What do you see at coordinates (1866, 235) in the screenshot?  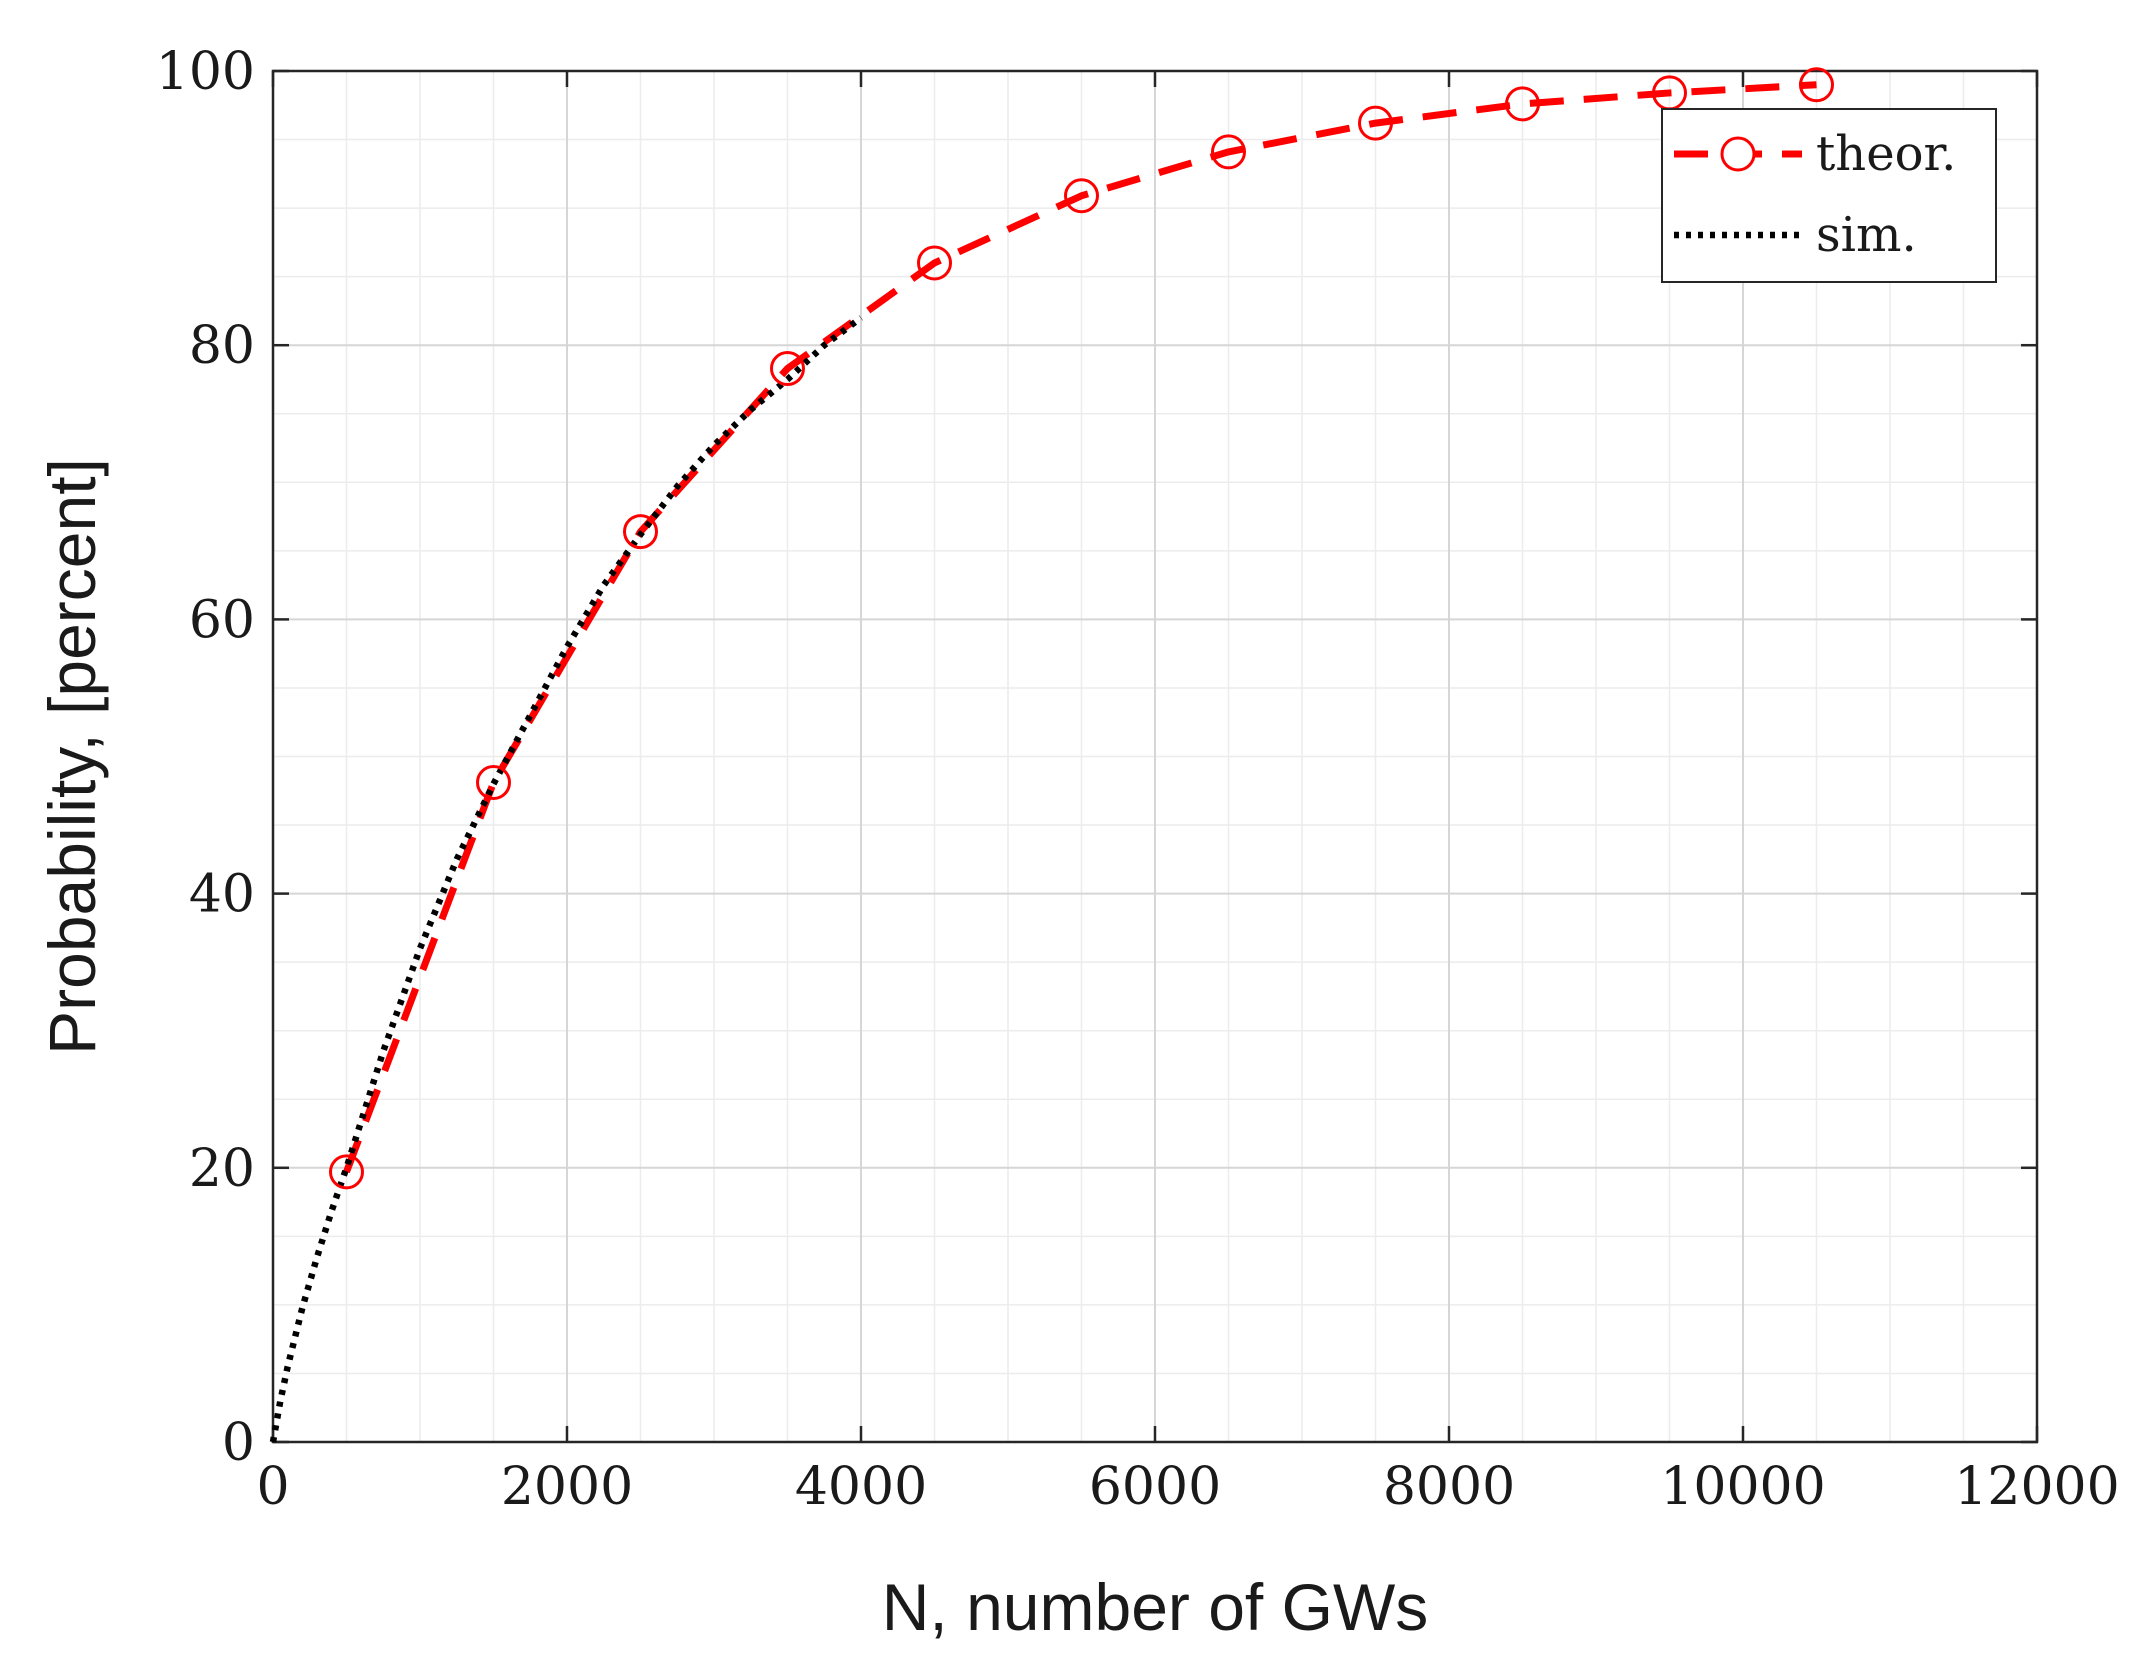 I see `legend-label-sim: sim.` at bounding box center [1866, 235].